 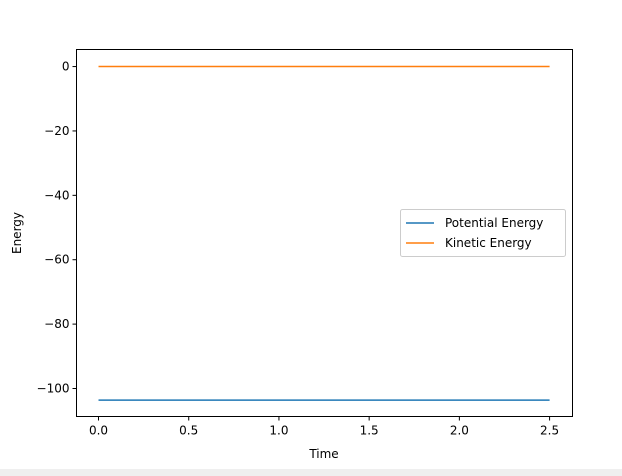 I want to click on status-bar, so click(x=311, y=472).